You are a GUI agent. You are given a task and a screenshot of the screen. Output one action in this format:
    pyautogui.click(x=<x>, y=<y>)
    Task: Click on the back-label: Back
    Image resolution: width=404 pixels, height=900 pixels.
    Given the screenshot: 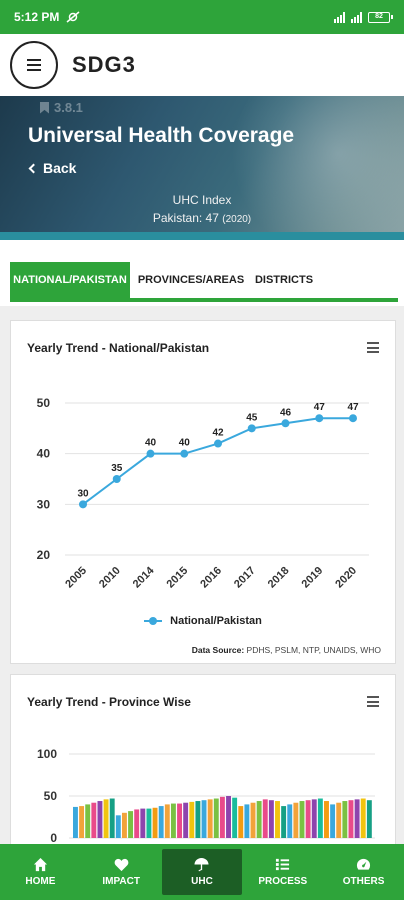 What is the action you would take?
    pyautogui.click(x=60, y=168)
    